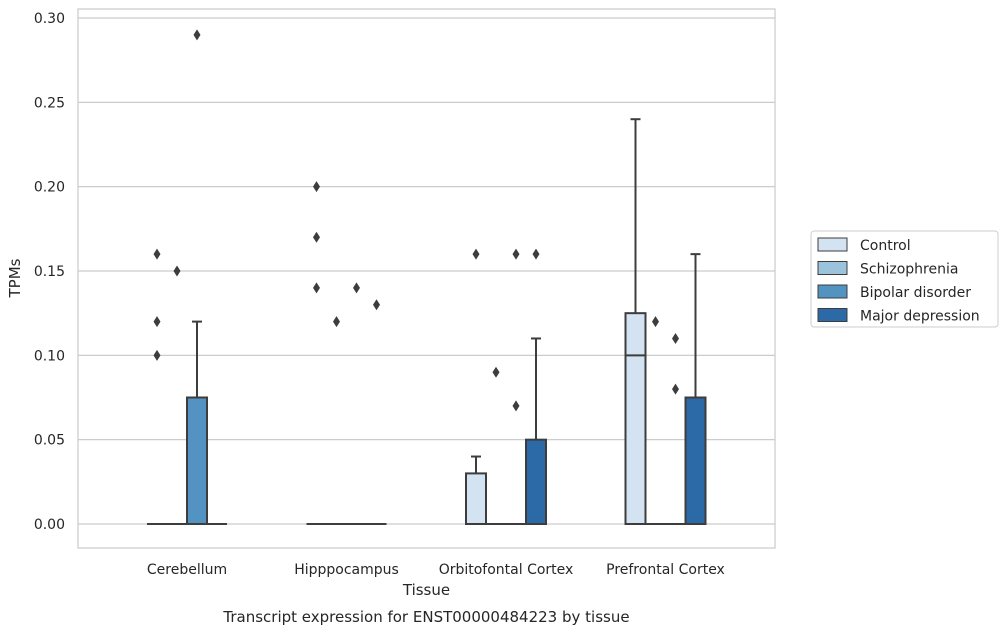 This screenshot has width=1007, height=634. Describe the element at coordinates (49, 19) in the screenshot. I see `y-tick-label: 0.30` at that location.